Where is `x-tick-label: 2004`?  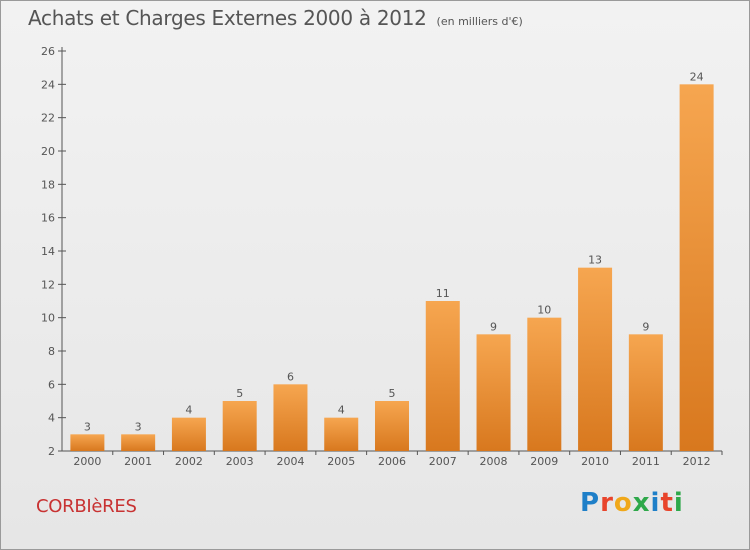 x-tick-label: 2004 is located at coordinates (290, 461).